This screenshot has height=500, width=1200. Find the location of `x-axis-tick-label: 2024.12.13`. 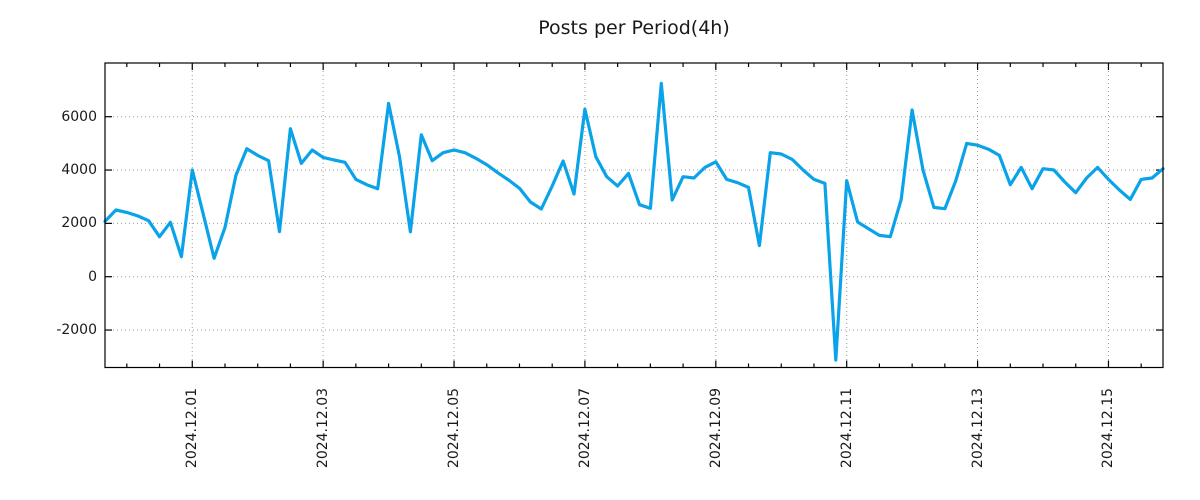

x-axis-tick-label: 2024.12.13 is located at coordinates (977, 428).